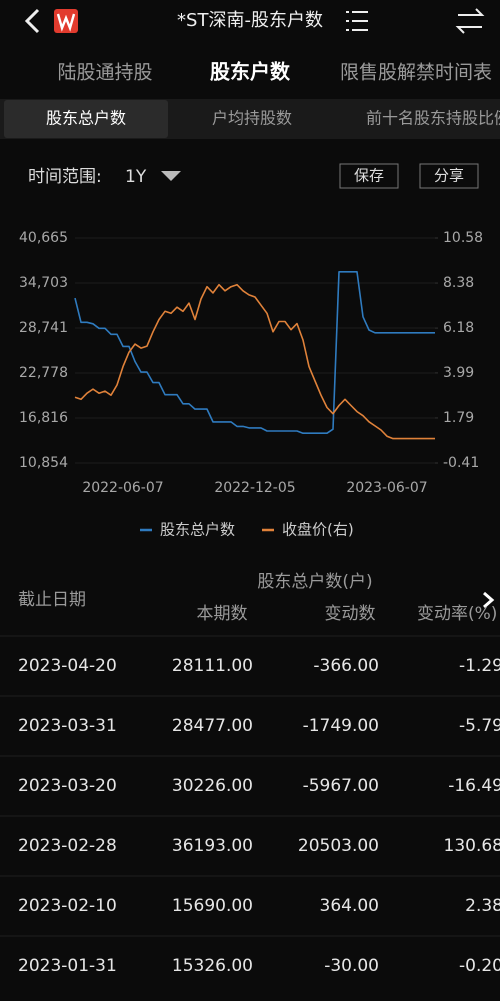  Describe the element at coordinates (458, 418) in the screenshot. I see `y2-tick-label: 1.79` at that location.